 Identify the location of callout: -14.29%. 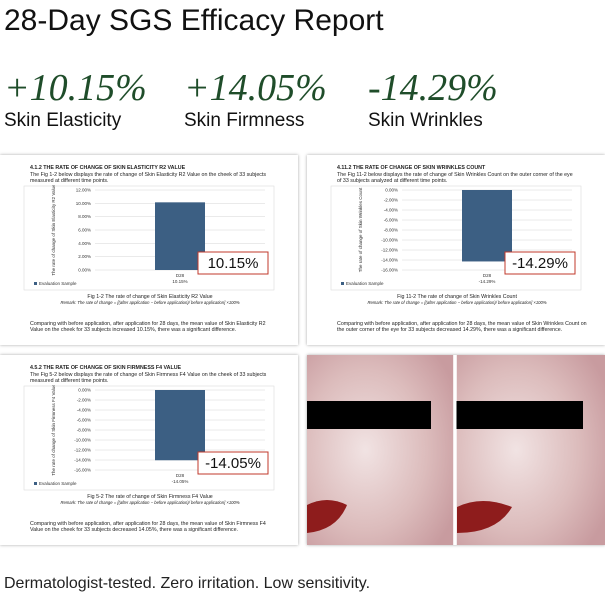
(540, 263).